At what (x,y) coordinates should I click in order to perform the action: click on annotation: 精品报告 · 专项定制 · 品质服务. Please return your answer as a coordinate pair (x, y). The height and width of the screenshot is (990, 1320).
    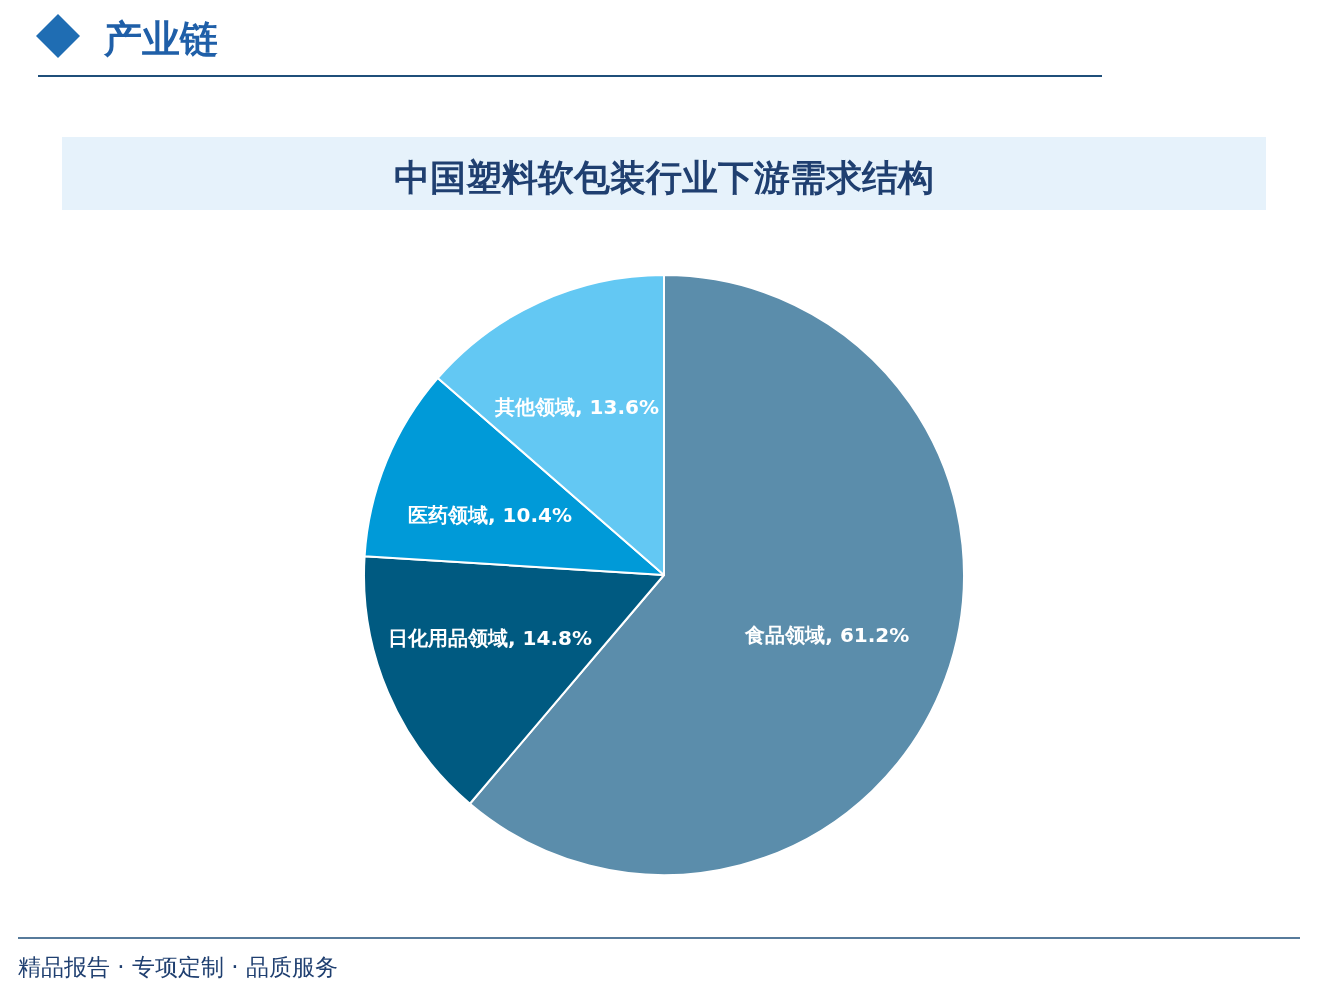
    Looking at the image, I should click on (178, 967).